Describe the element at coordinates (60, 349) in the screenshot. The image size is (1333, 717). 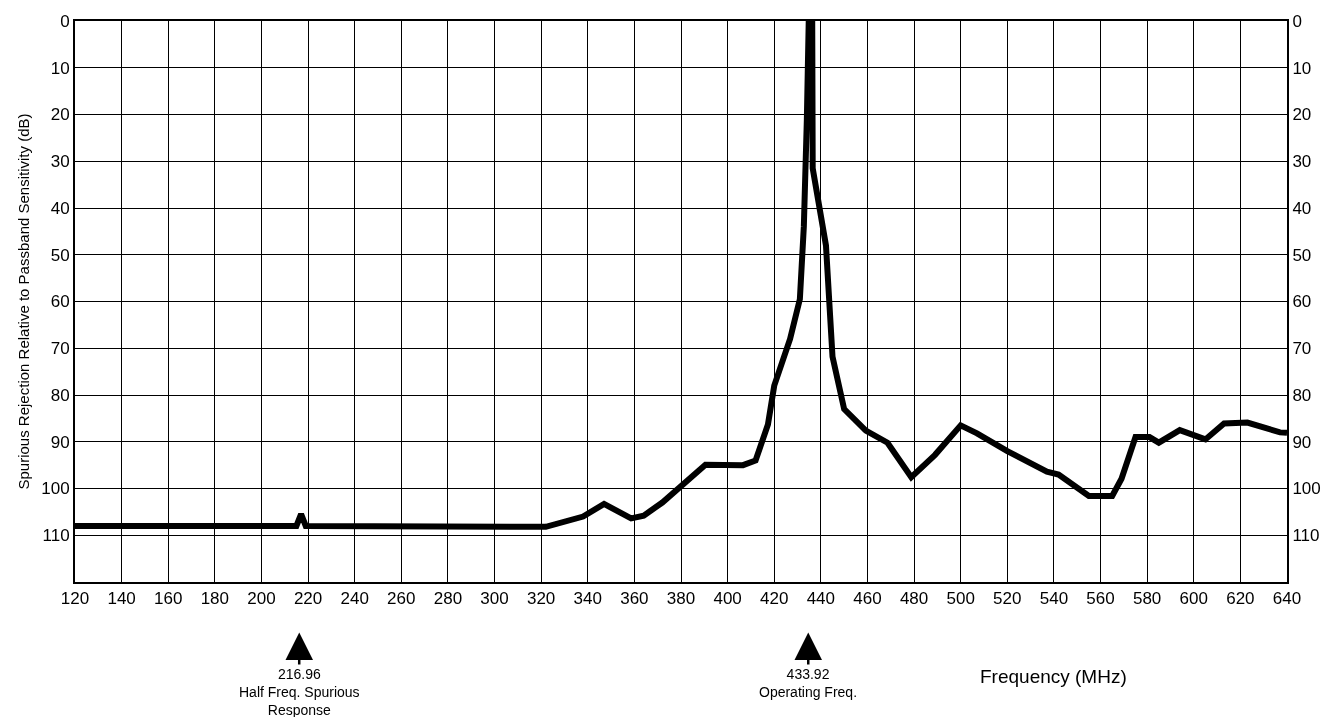
I see `y-tick-label: 70` at that location.